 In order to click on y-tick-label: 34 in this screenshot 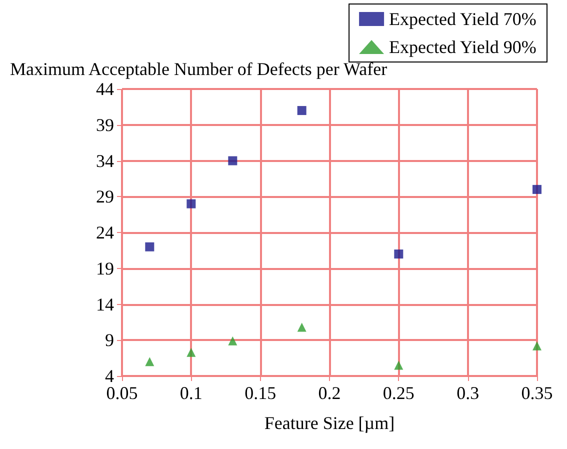, I will do `click(105, 160)`.